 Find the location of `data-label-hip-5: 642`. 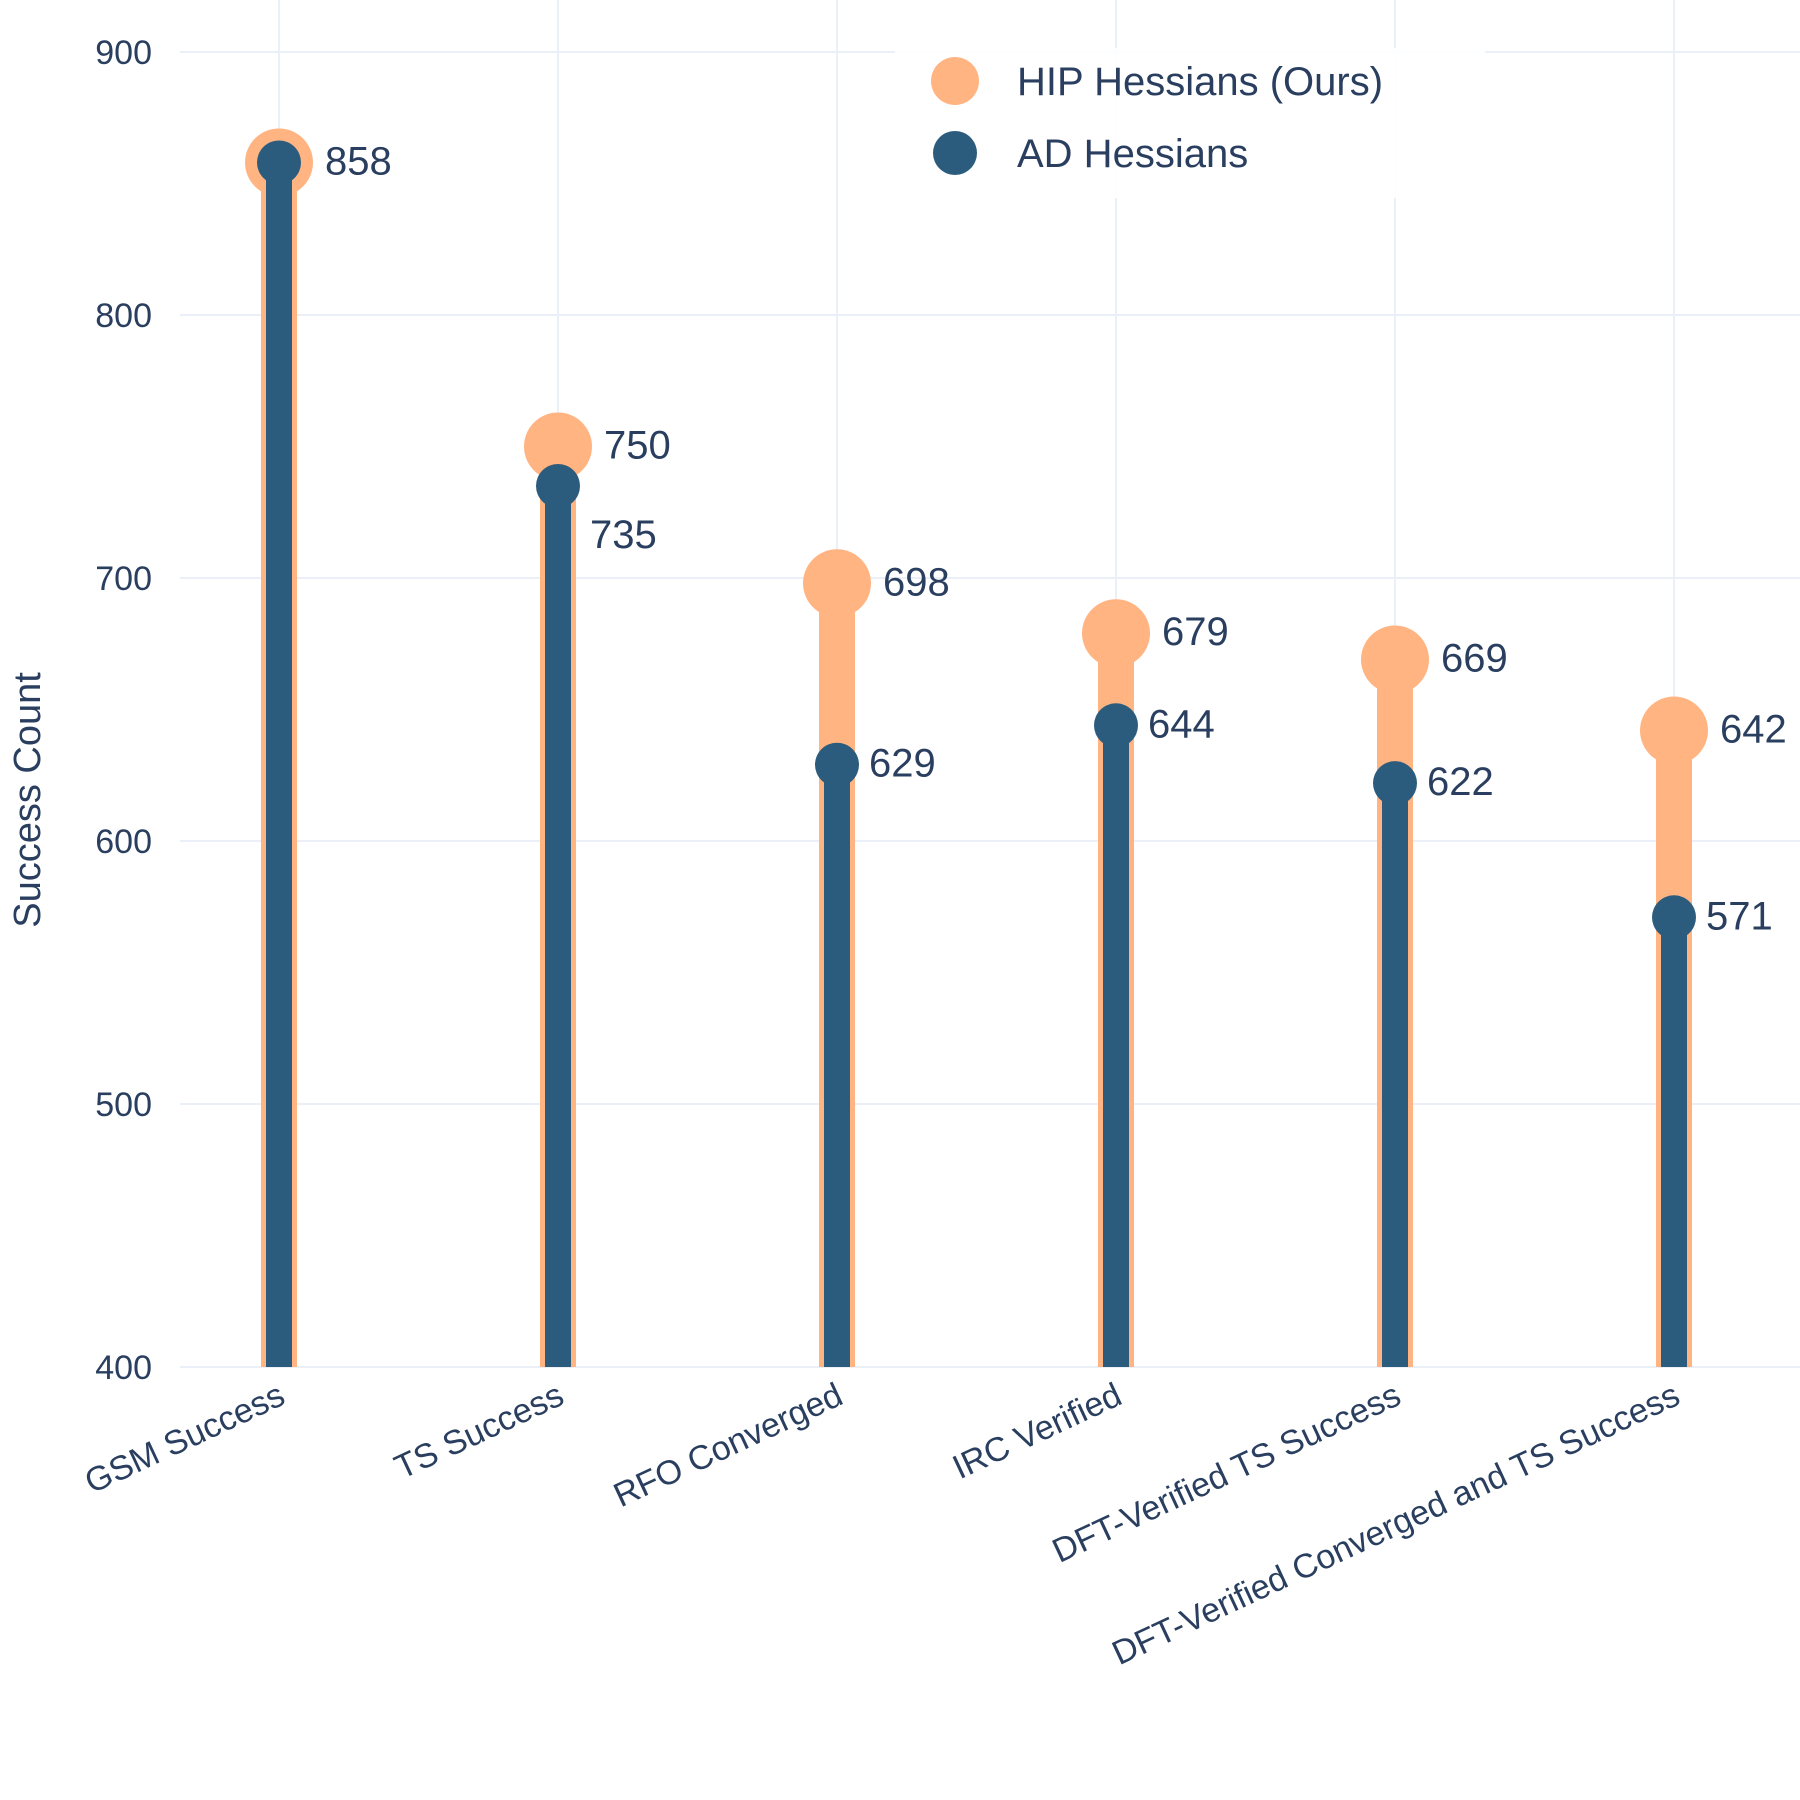

data-label-hip-5: 642 is located at coordinates (1753, 730).